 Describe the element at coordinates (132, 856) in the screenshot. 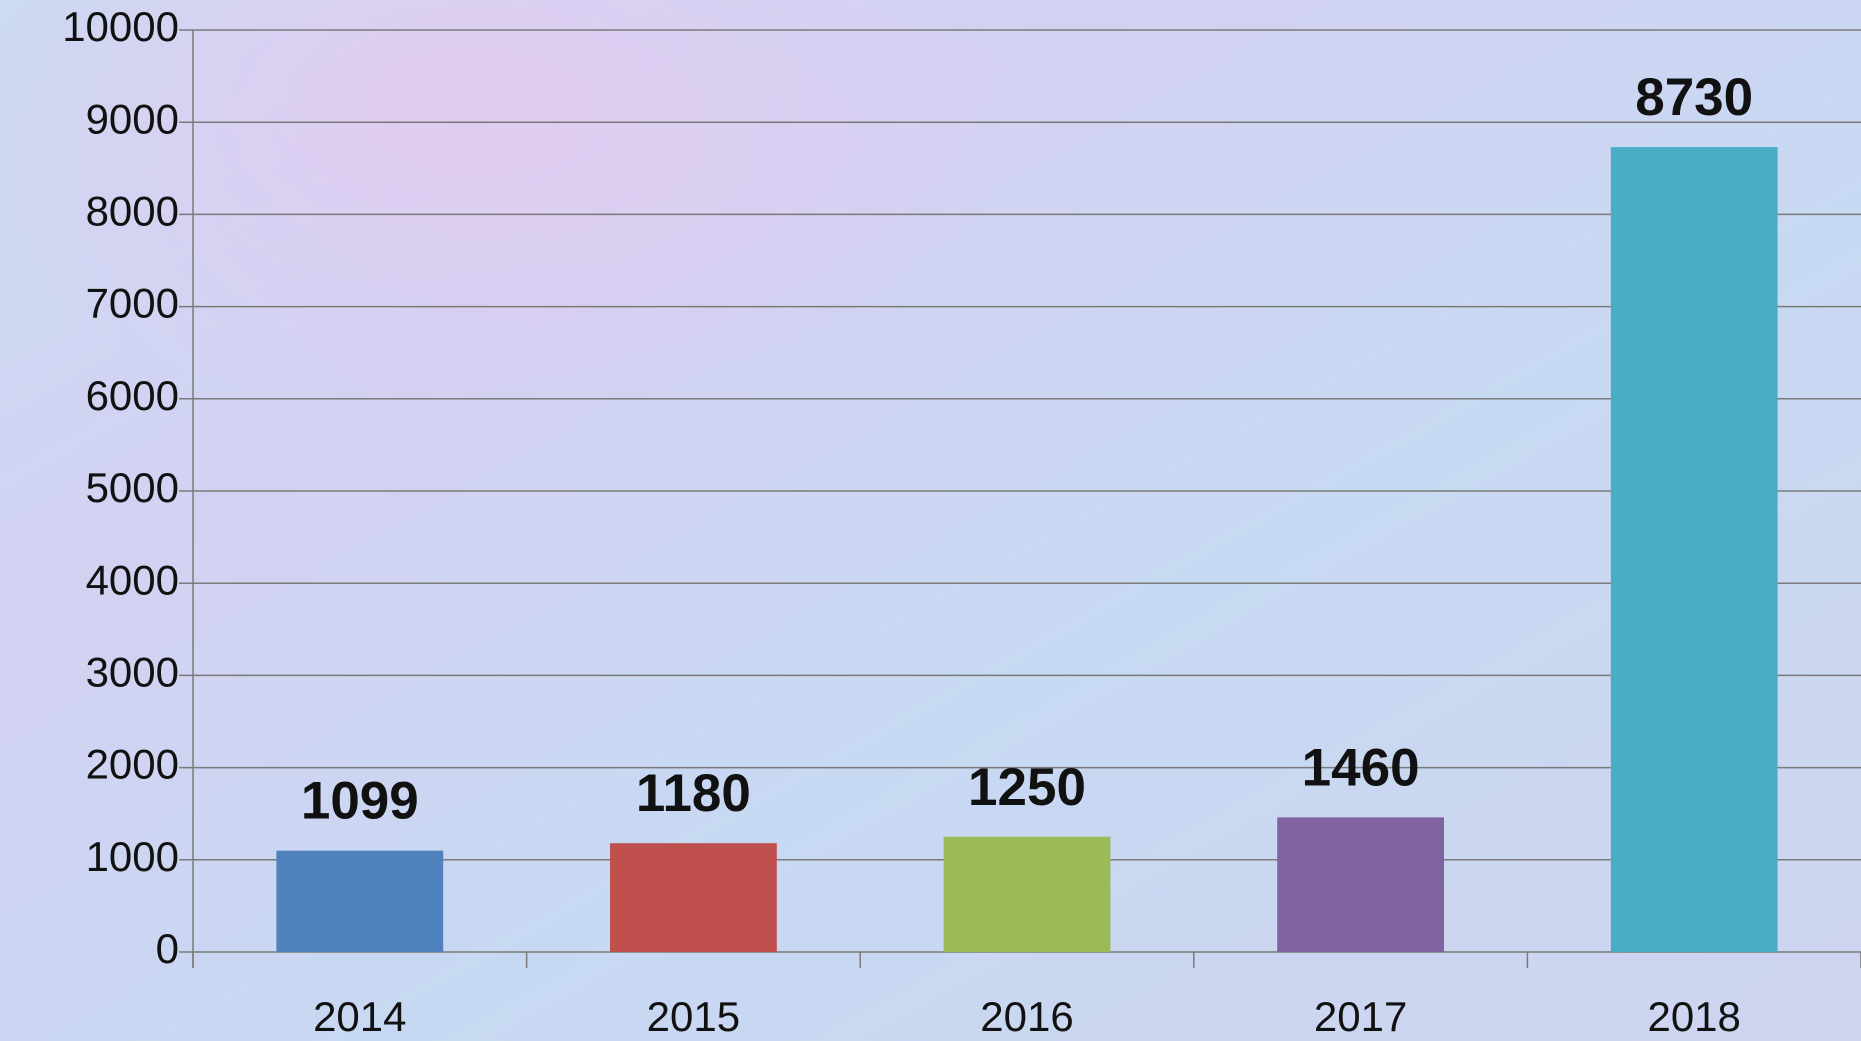

I see `y-tick-label: 1000` at that location.